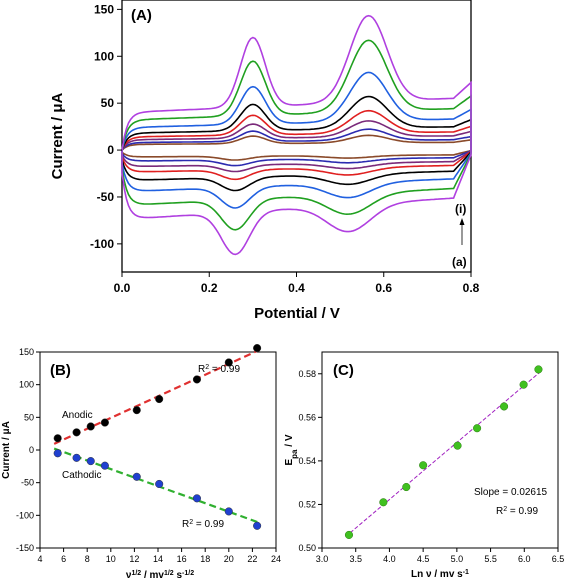 The height and width of the screenshot is (581, 567). Describe the element at coordinates (343, 370) in the screenshot. I see `panel-c-label: (C)` at that location.